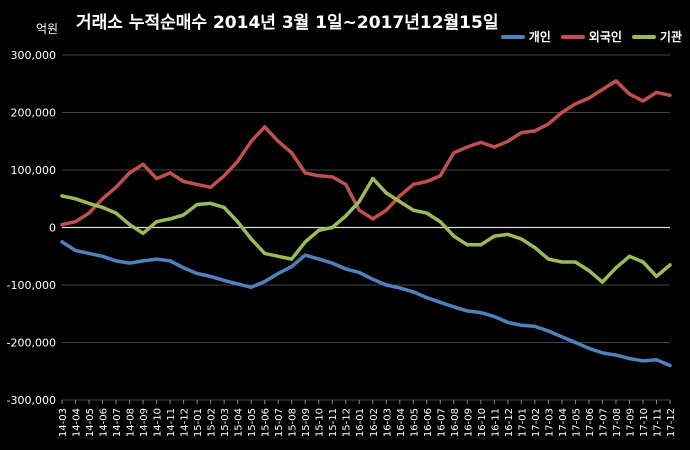 This screenshot has width=690, height=450. I want to click on x-tick-label: 15-04, so click(239, 422).